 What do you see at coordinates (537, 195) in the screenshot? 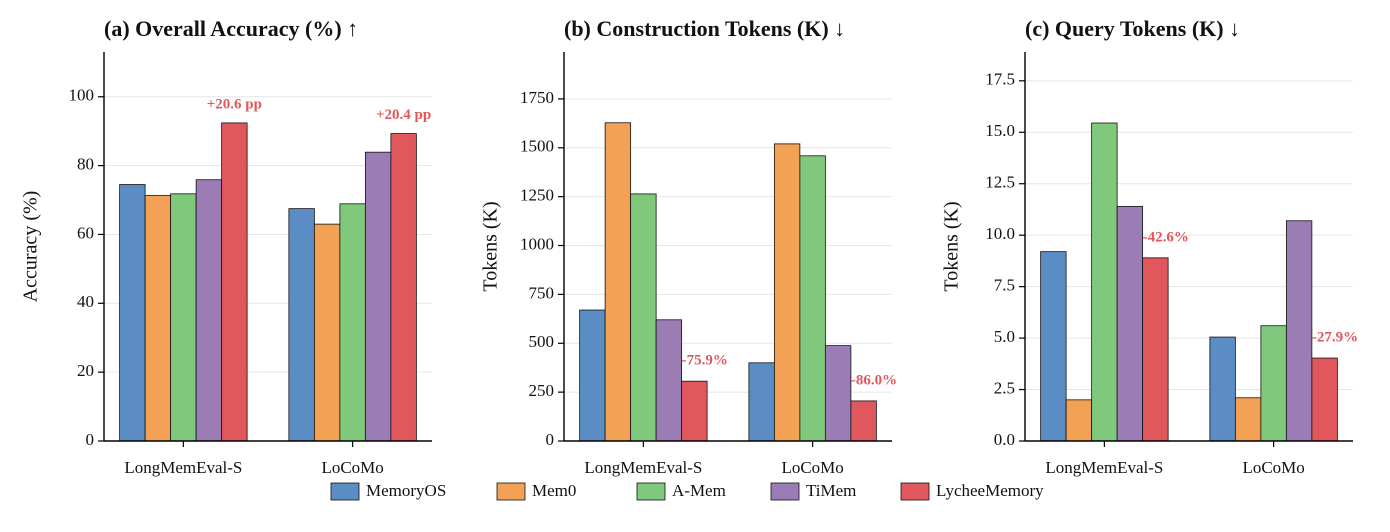
I see `y-tick-label: 1250` at bounding box center [537, 195].